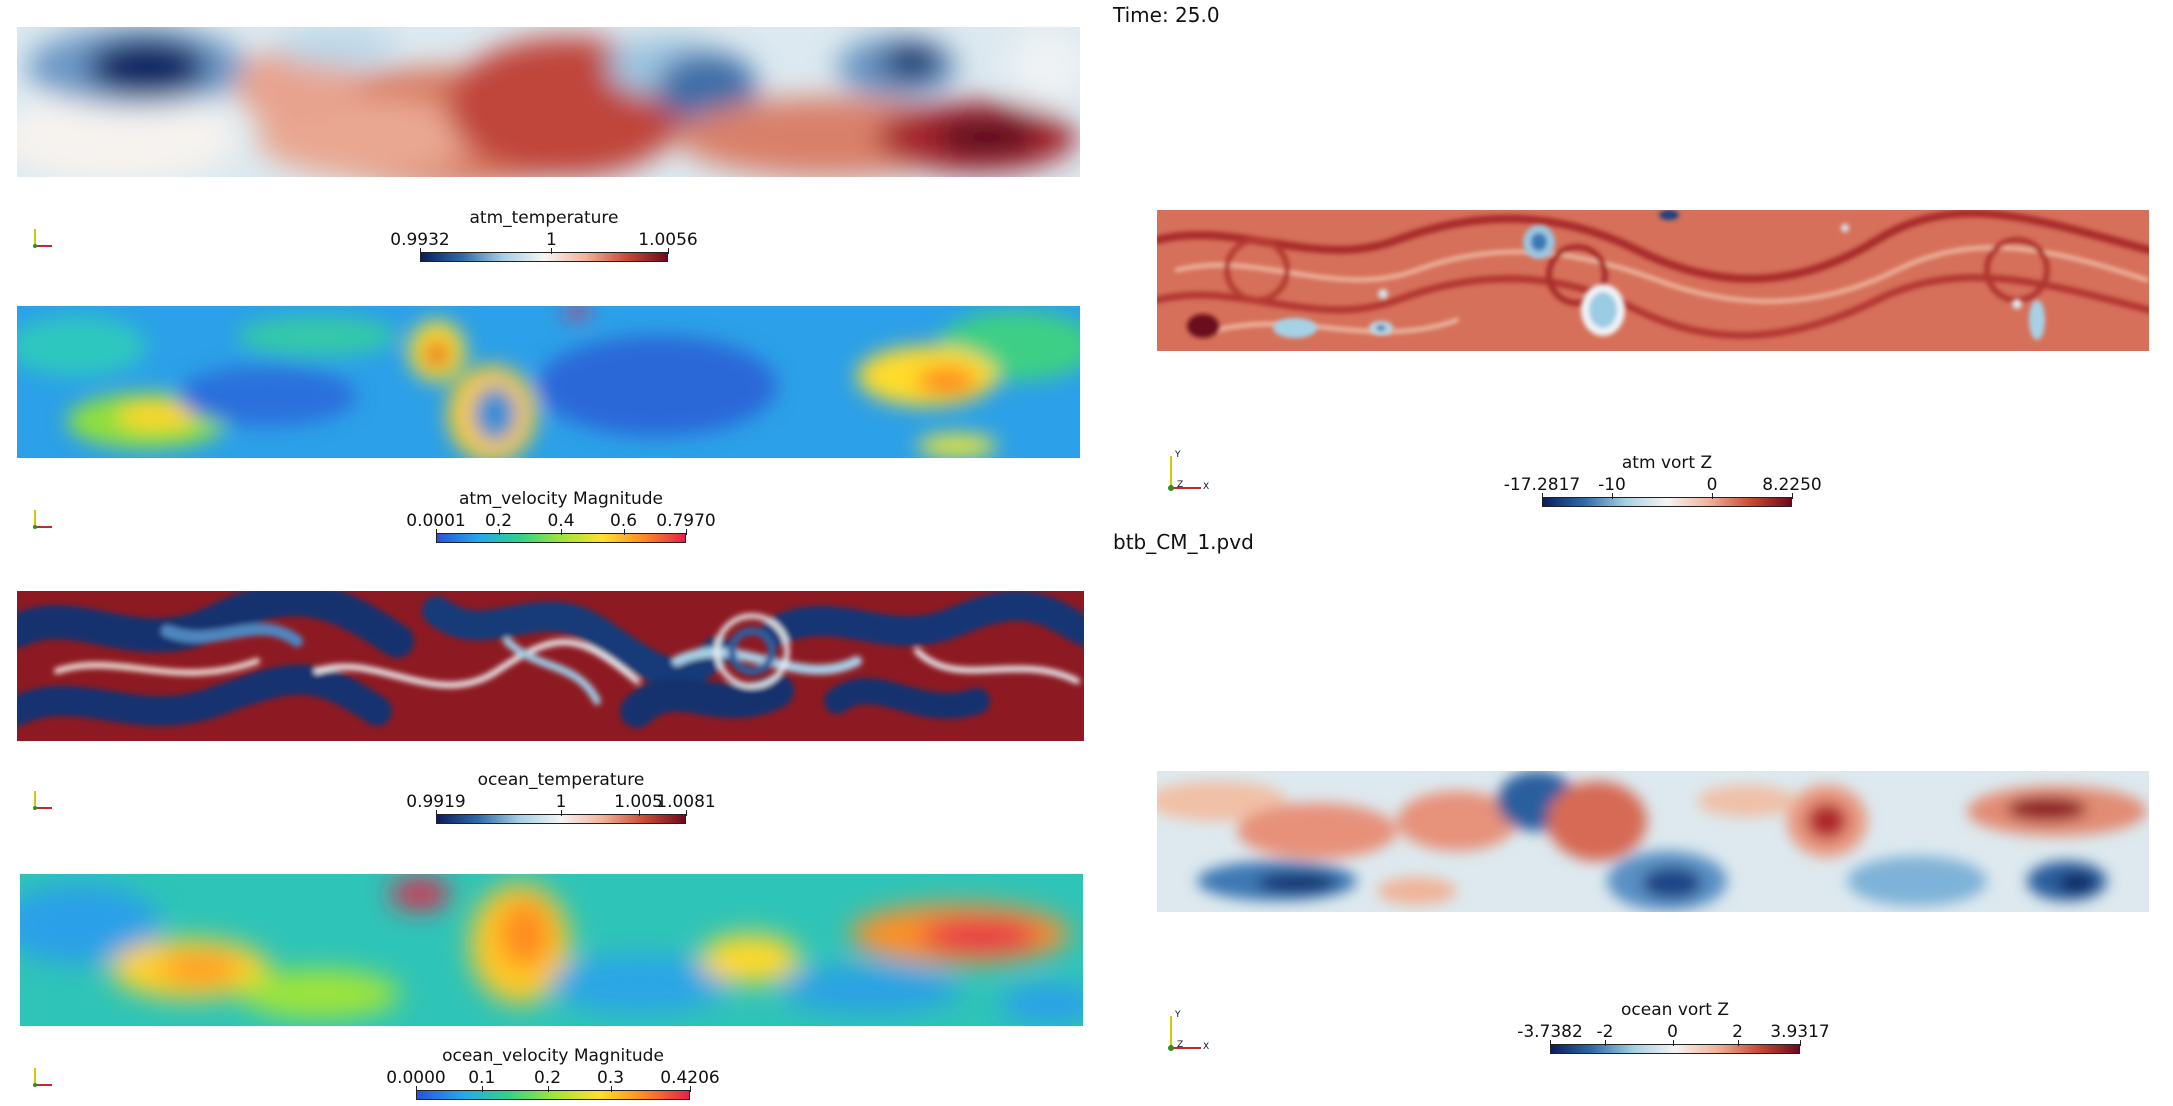  I want to click on legend-tick: 0.3, so click(611, 1078).